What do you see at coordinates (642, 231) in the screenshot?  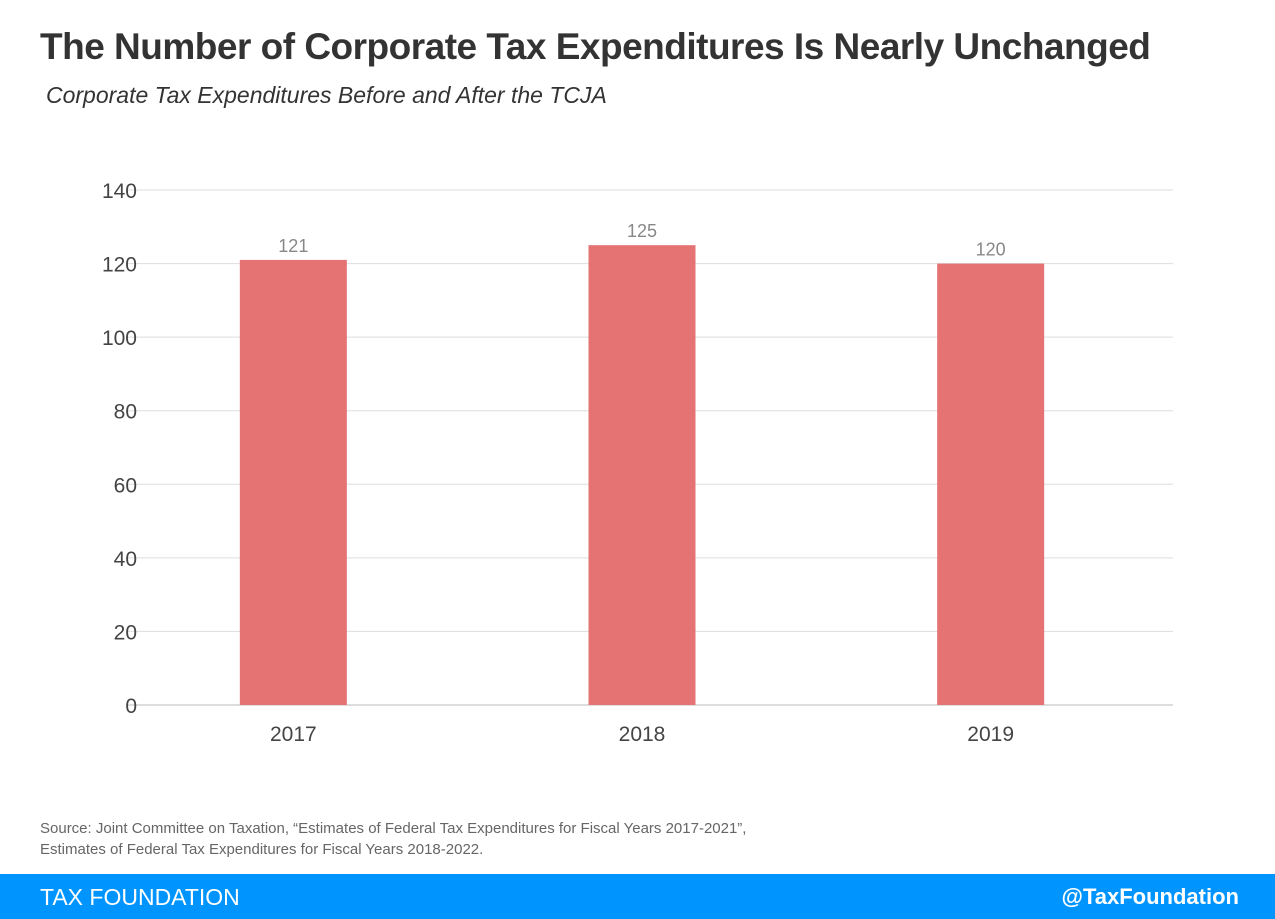 I see `data-label: 125` at bounding box center [642, 231].